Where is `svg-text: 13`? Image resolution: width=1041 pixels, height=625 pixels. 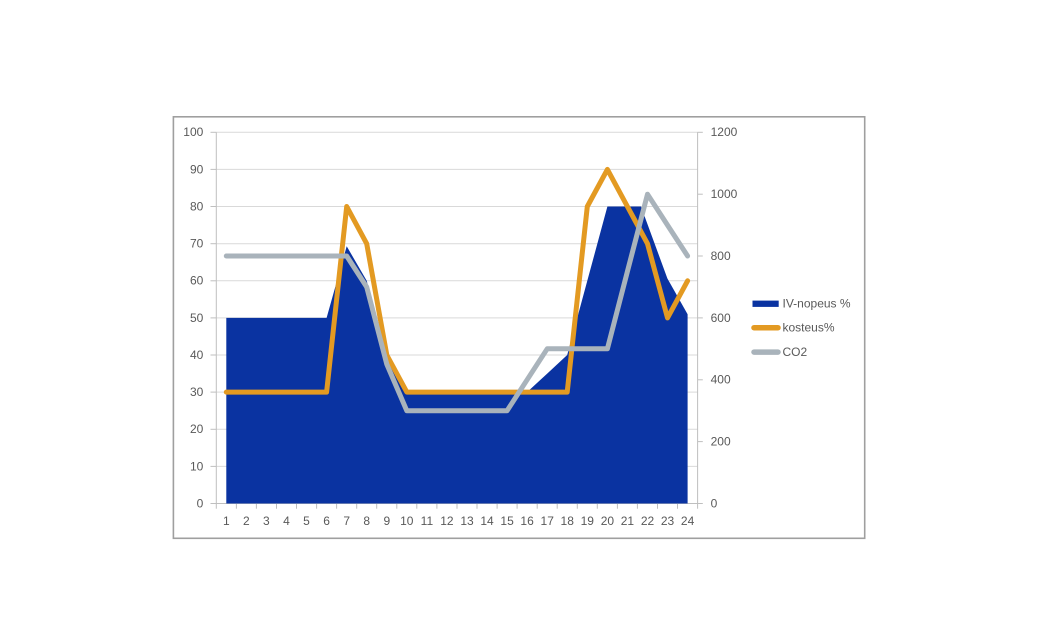
svg-text: 13 is located at coordinates (467, 521).